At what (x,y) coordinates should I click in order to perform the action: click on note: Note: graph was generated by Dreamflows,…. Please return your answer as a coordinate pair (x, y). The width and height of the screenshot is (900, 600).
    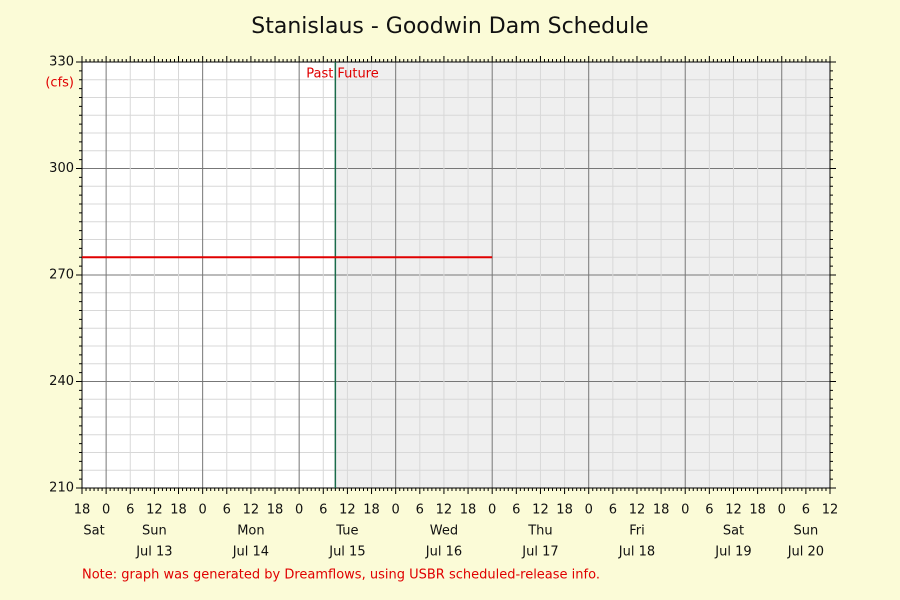
    Looking at the image, I should click on (341, 575).